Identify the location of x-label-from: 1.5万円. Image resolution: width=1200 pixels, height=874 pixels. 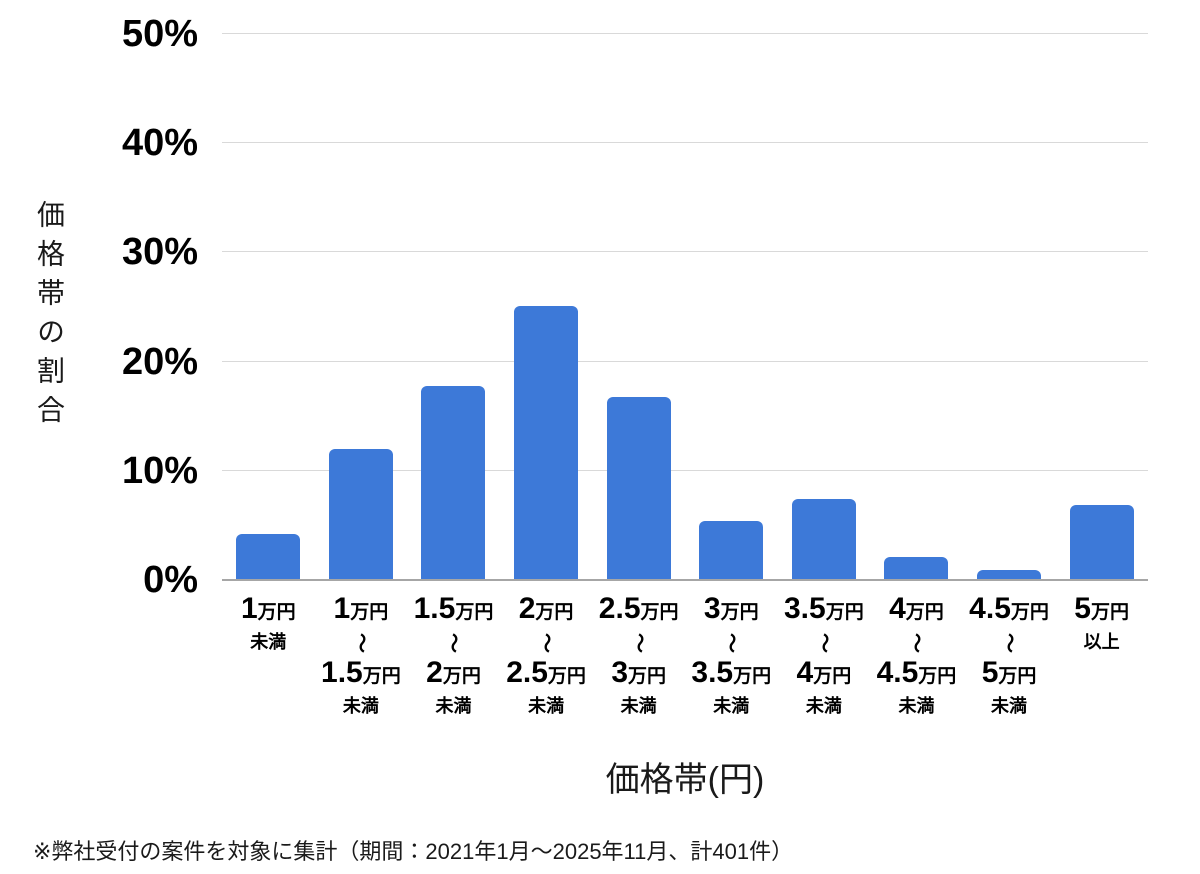
(453, 611).